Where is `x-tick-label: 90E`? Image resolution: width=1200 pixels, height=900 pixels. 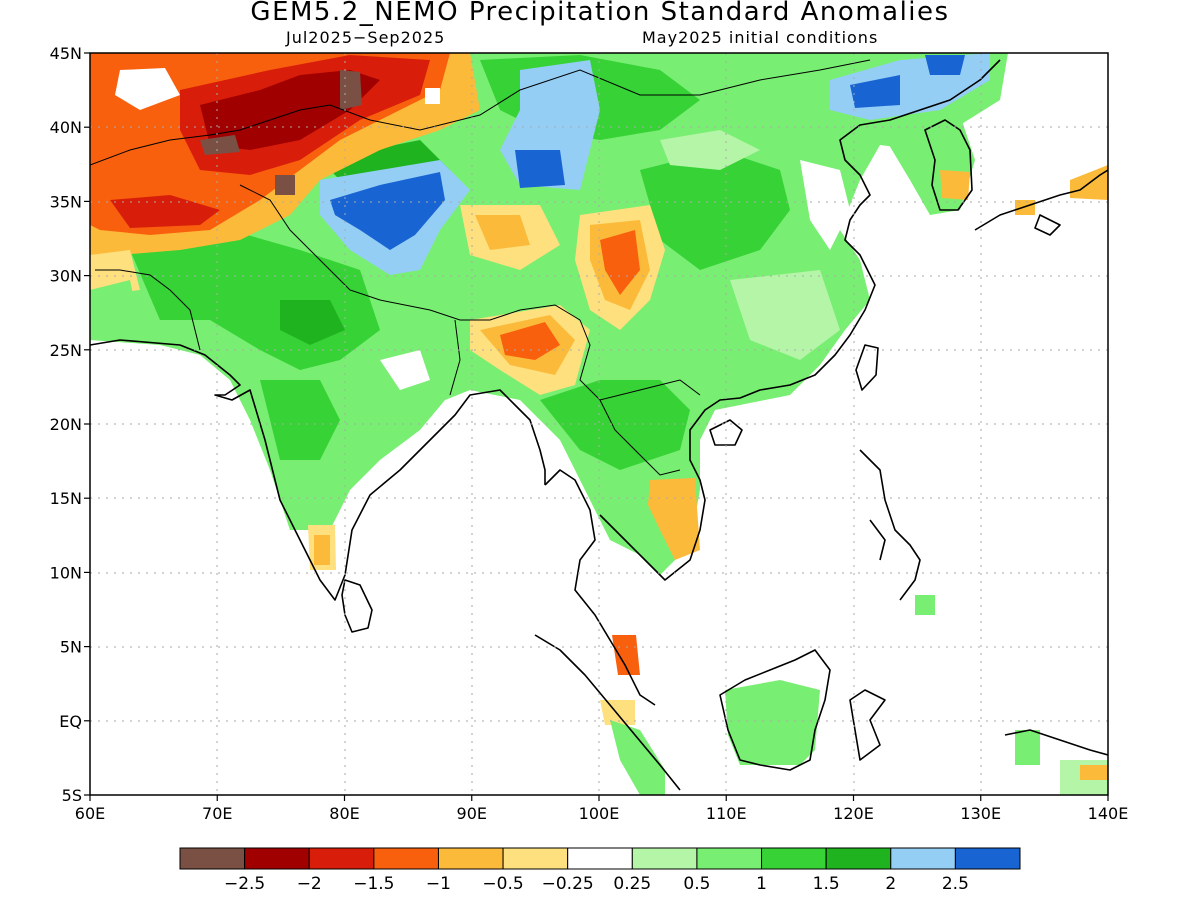
x-tick-label: 90E is located at coordinates (472, 813).